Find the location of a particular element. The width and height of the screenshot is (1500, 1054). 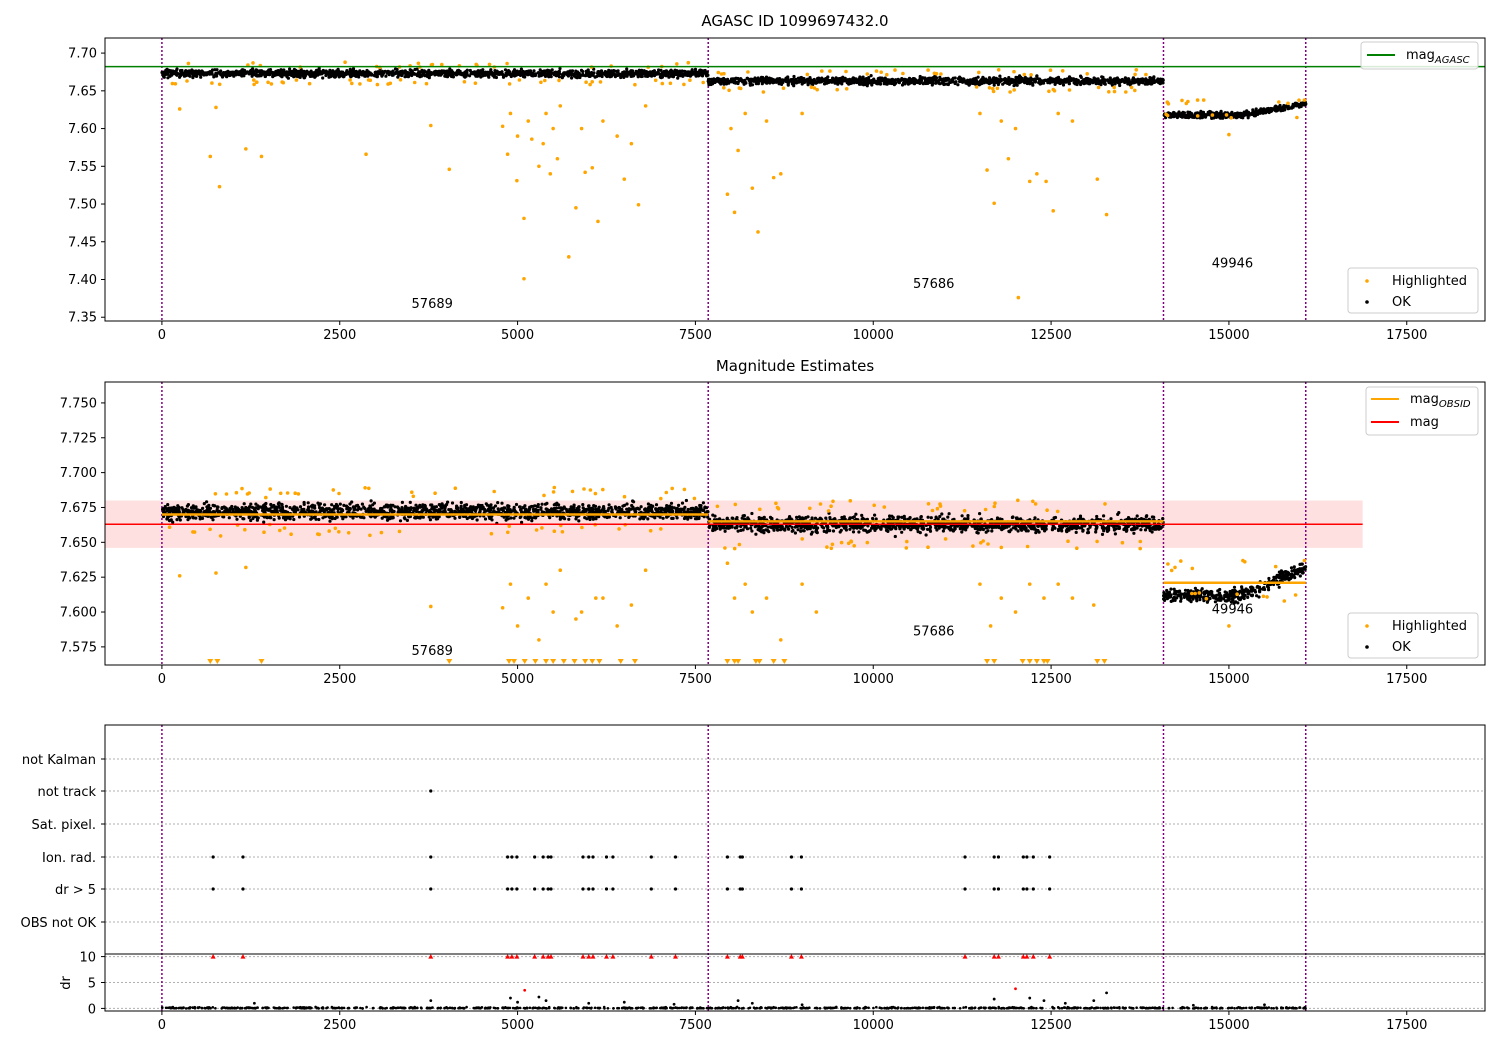

x-tick-label: 5000 is located at coordinates (517, 335).